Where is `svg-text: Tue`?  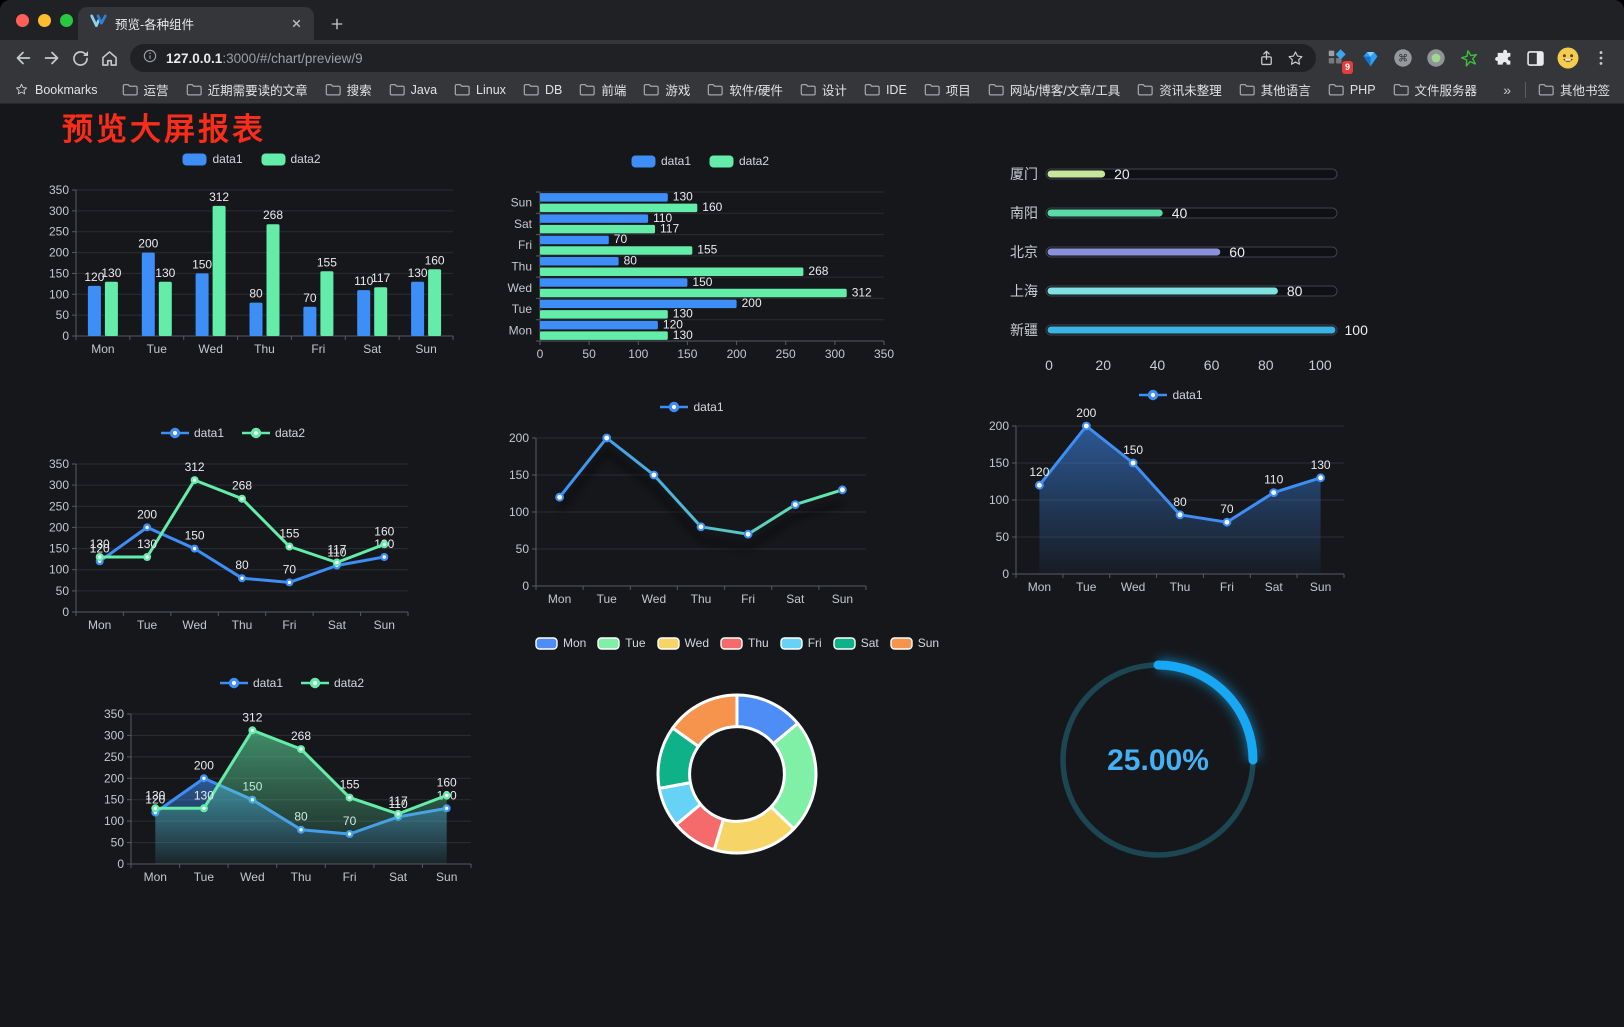
svg-text: Tue is located at coordinates (1086, 587).